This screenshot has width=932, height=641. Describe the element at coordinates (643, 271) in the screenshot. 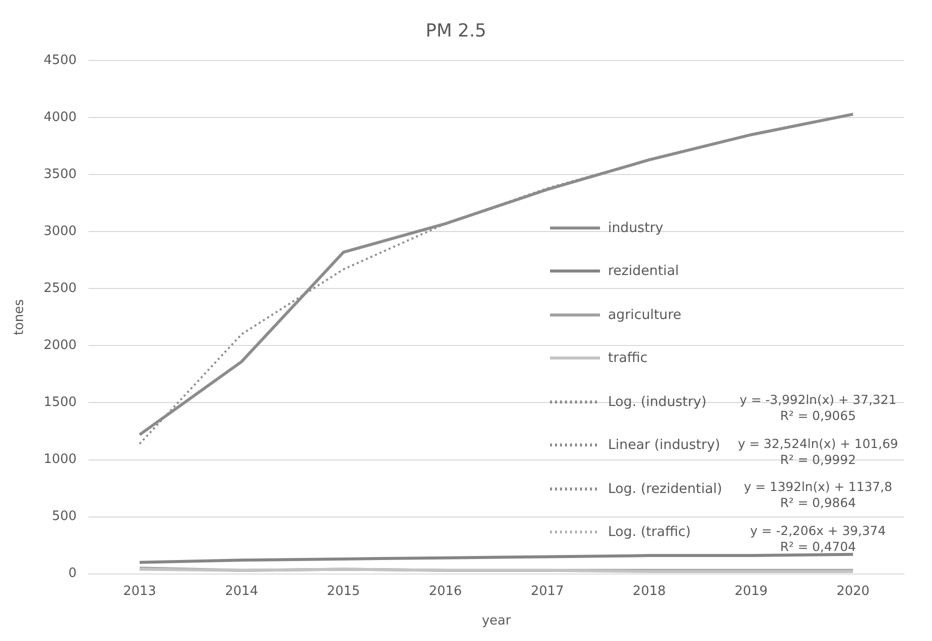

I see `legend-label: rezidential` at that location.